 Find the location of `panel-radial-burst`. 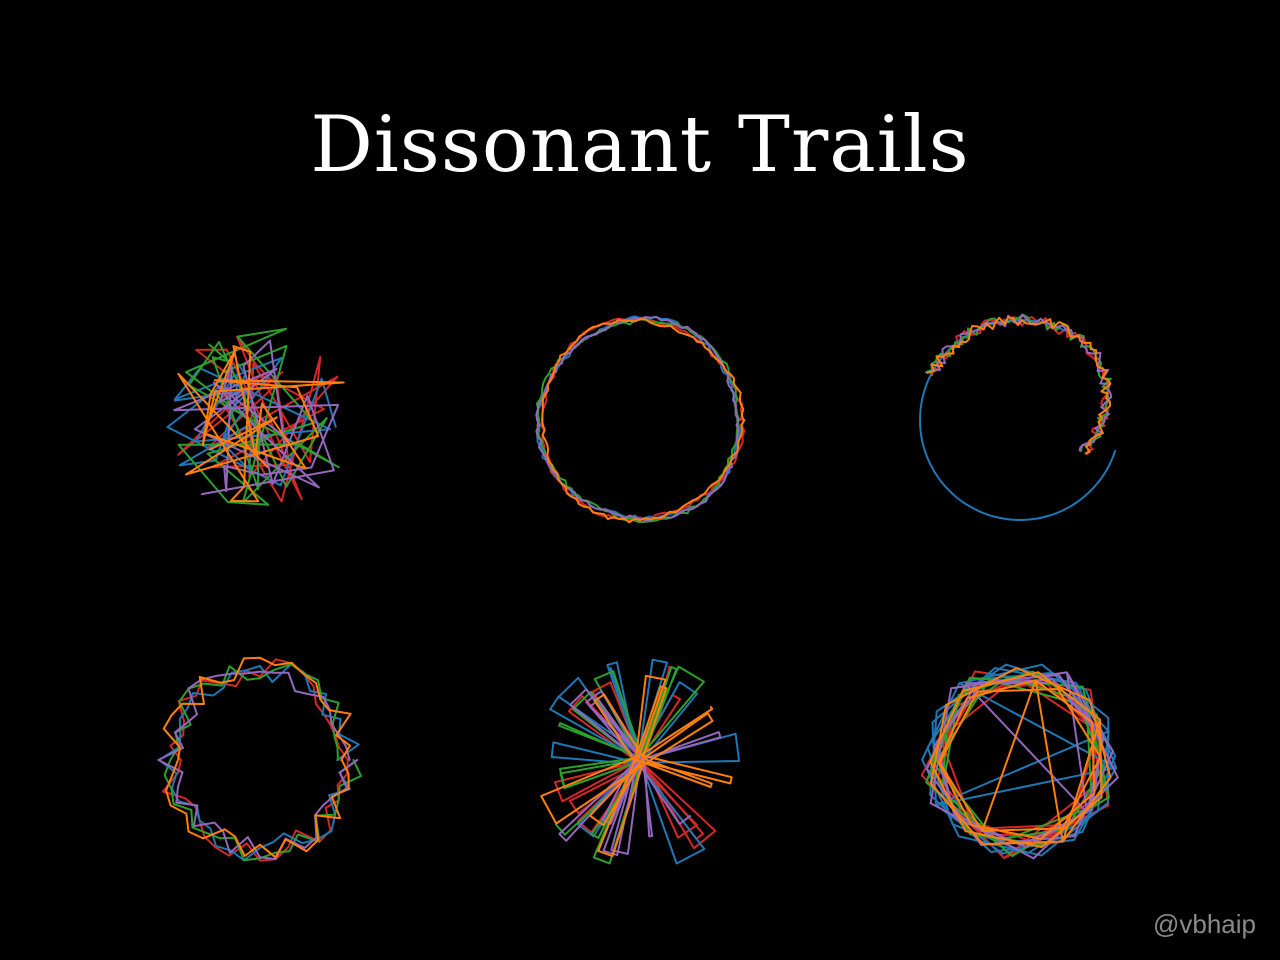

panel-radial-burst is located at coordinates (640, 760).